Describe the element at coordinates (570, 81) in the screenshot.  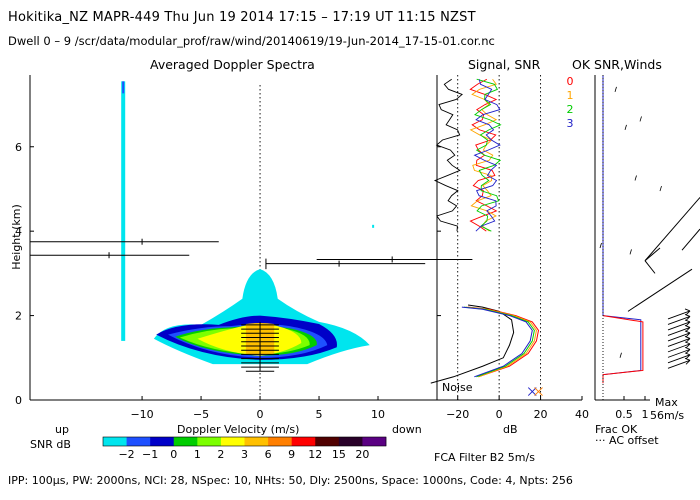
I see `beam-legend-0: 0` at that location.